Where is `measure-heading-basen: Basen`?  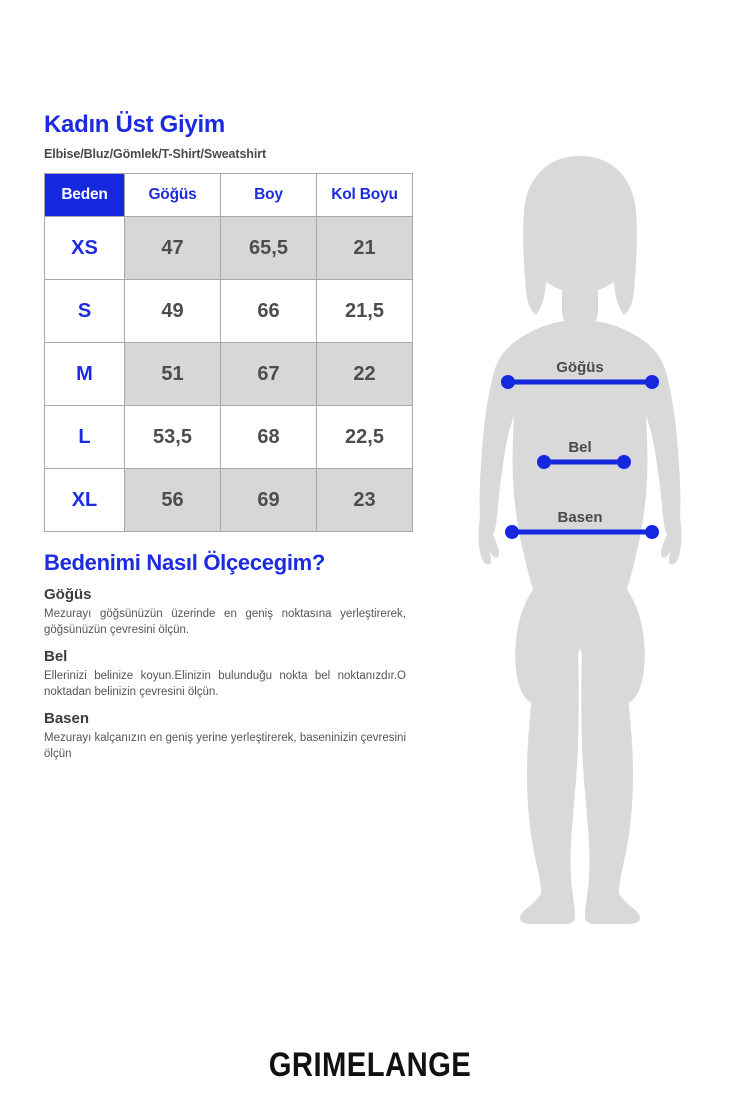
measure-heading-basen: Basen is located at coordinates (67, 719).